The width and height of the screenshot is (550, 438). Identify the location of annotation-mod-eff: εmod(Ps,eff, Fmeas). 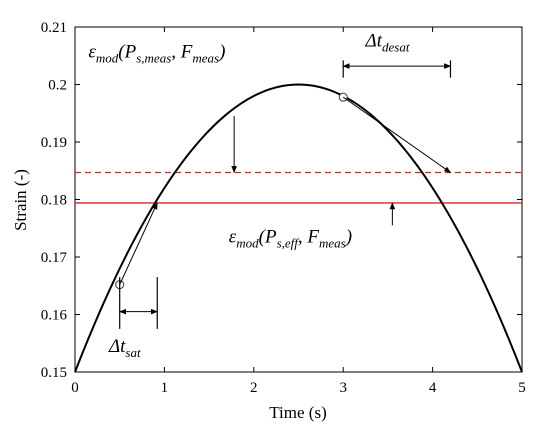
(290, 239).